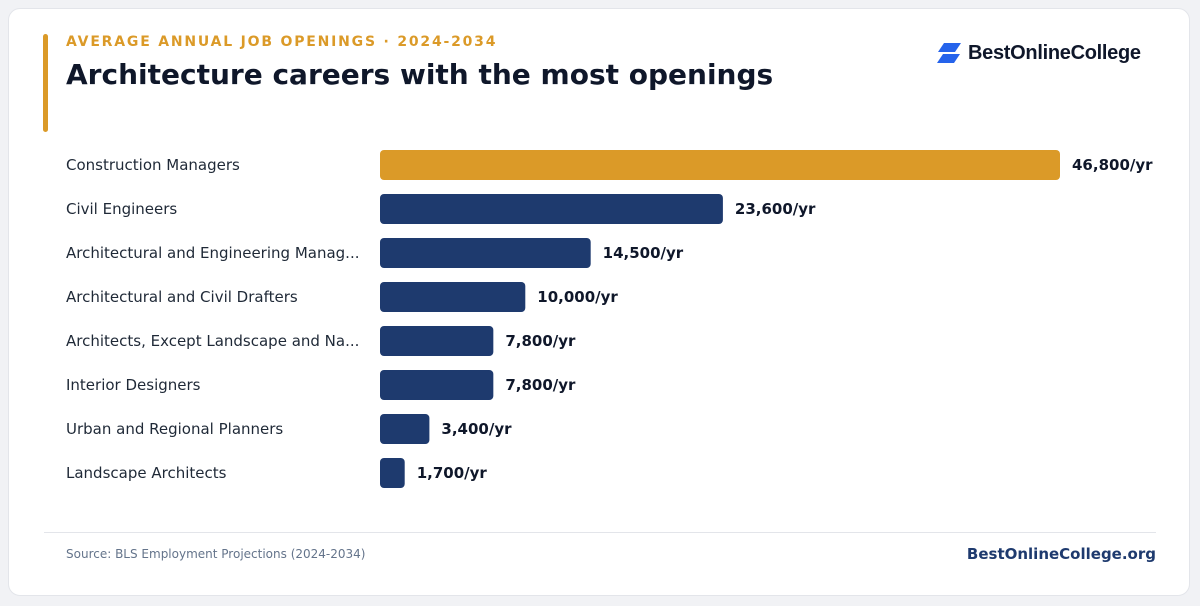 Image resolution: width=1200 pixels, height=606 pixels. I want to click on category-label: Construction Managers, so click(153, 165).